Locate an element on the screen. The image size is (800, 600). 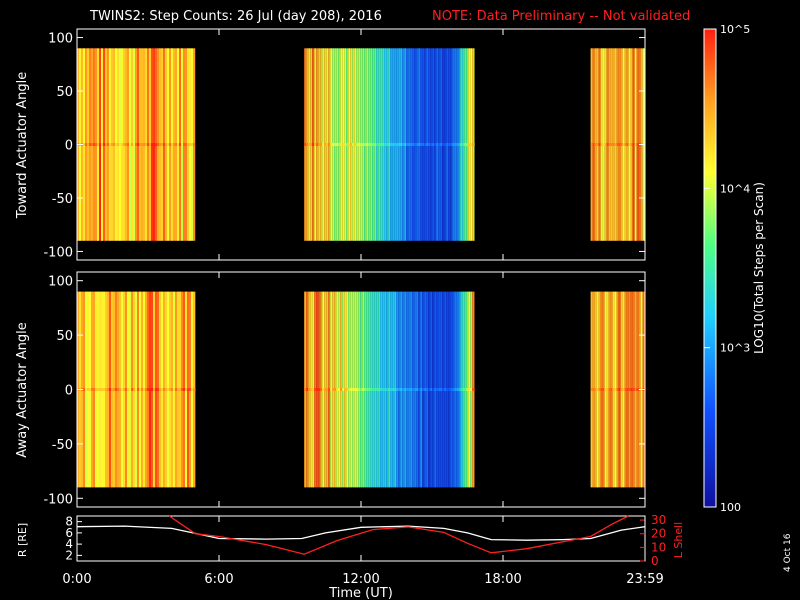
l-shell-series-line is located at coordinates (398, 535).